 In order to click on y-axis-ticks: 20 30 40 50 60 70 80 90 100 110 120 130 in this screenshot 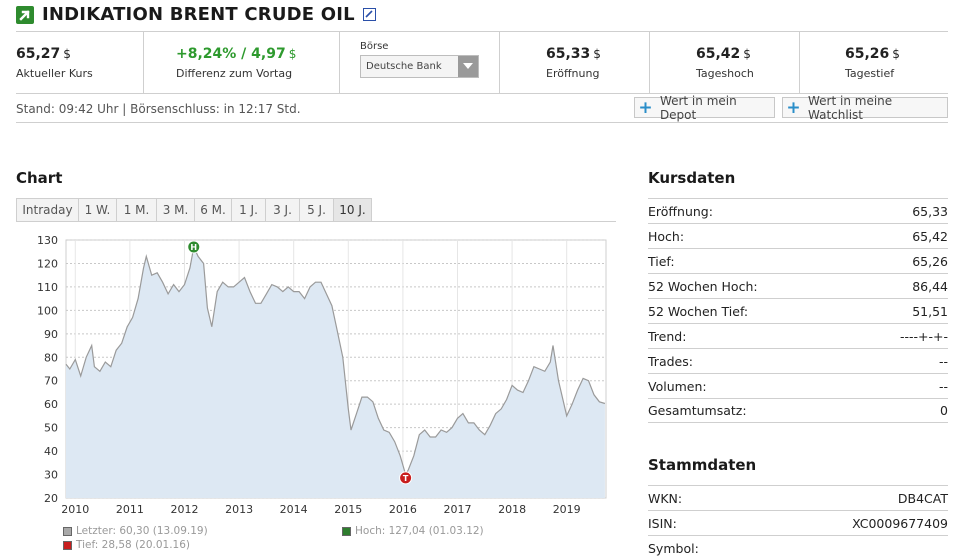, I will do `click(47, 369)`.